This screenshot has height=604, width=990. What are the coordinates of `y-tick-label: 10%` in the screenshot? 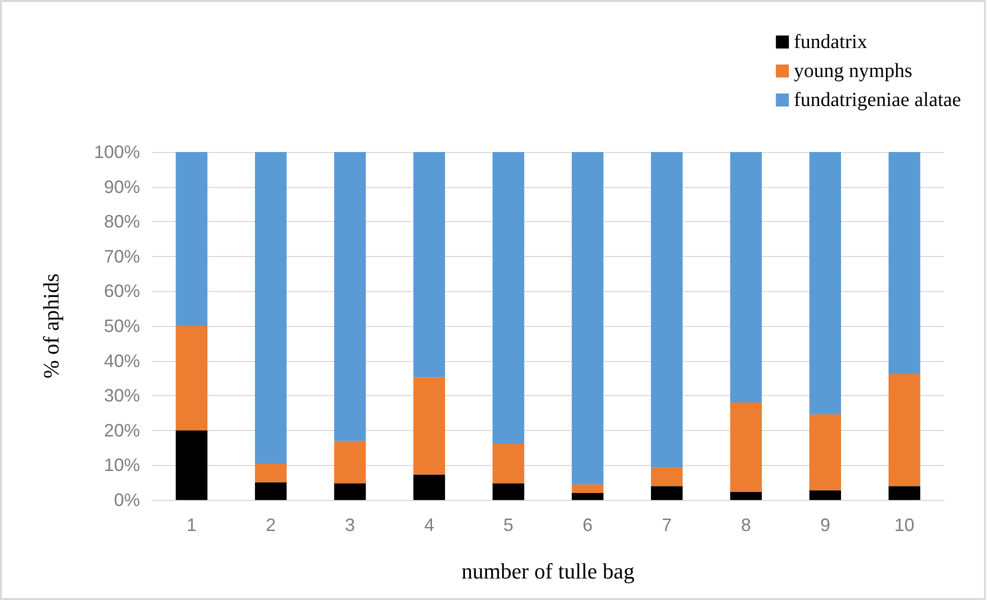 It's located at (122, 465).